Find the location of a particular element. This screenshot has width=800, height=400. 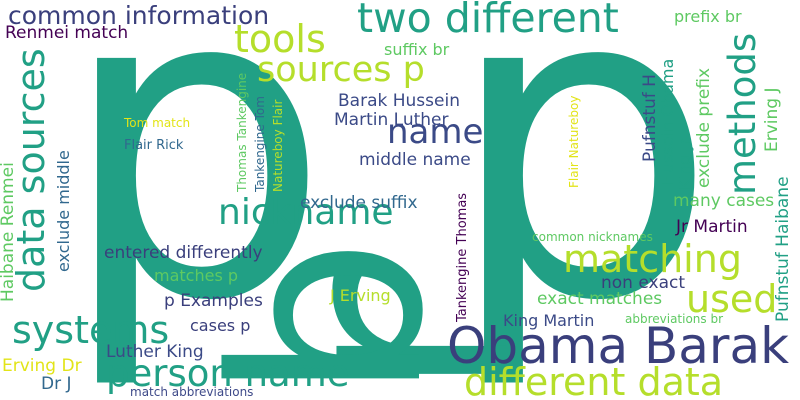

word-king-jr: King Jr is located at coordinates (684, 164).